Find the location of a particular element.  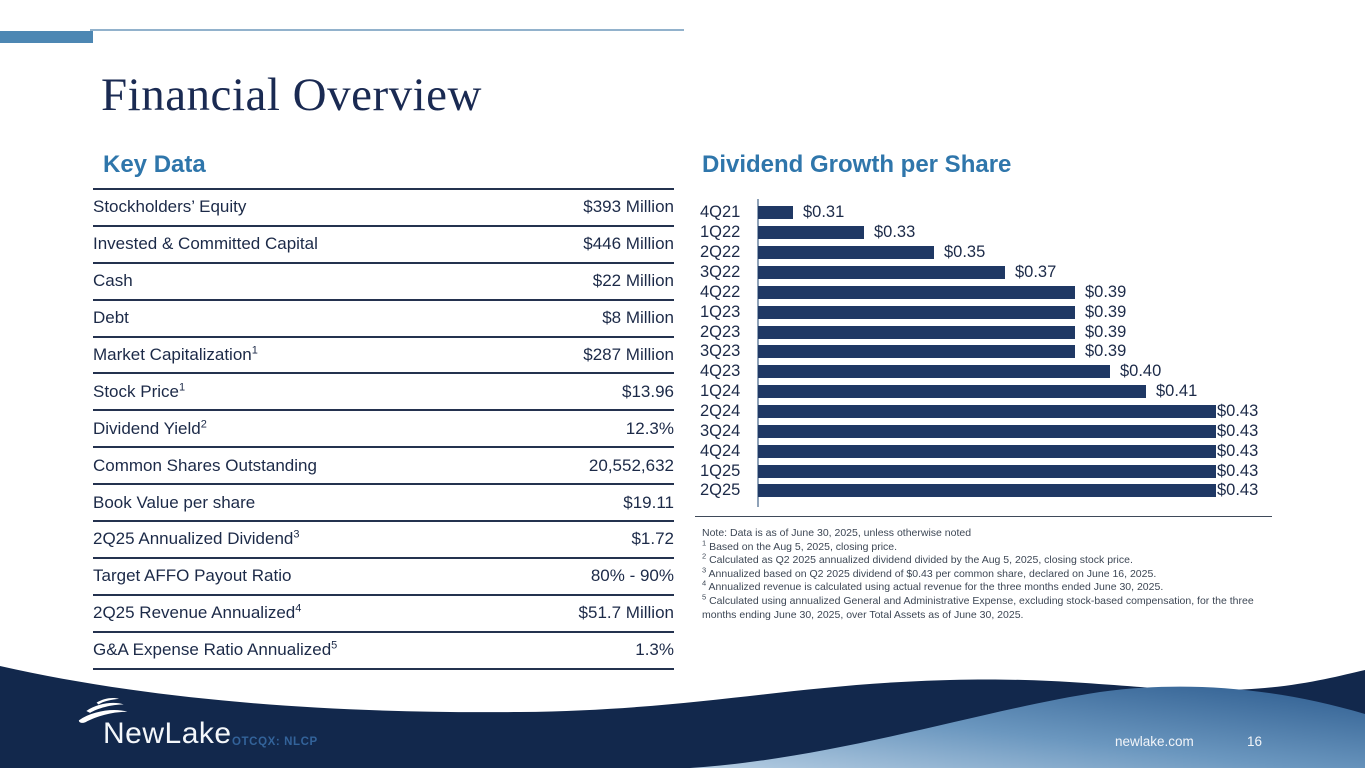

chart-row: 3Q23 $0.39 is located at coordinates (1000, 352).